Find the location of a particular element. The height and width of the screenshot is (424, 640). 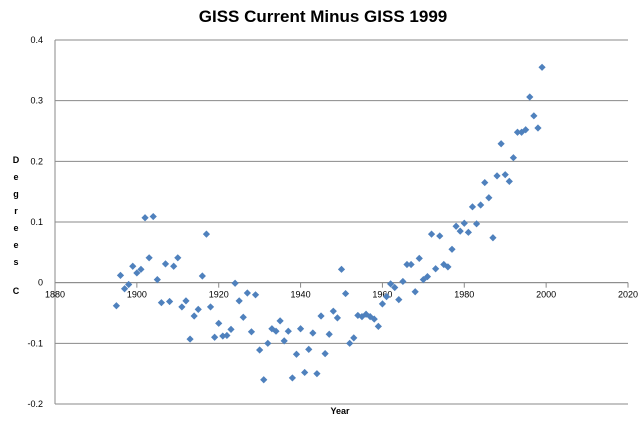

x-tick-label: 1880 is located at coordinates (55, 295).